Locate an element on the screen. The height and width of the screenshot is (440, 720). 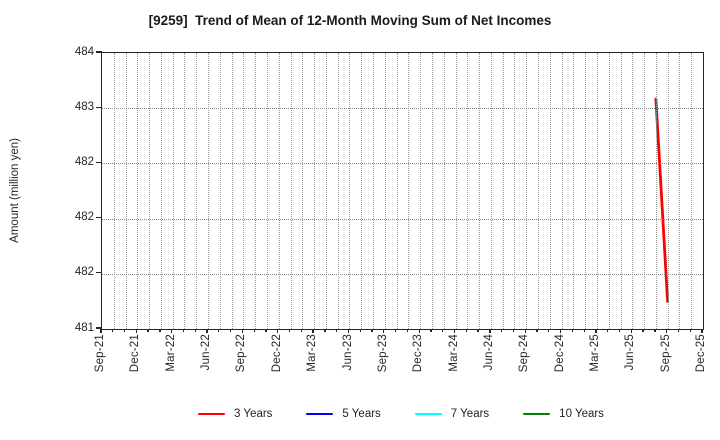
legend-line-cyan-icon is located at coordinates (428, 414).